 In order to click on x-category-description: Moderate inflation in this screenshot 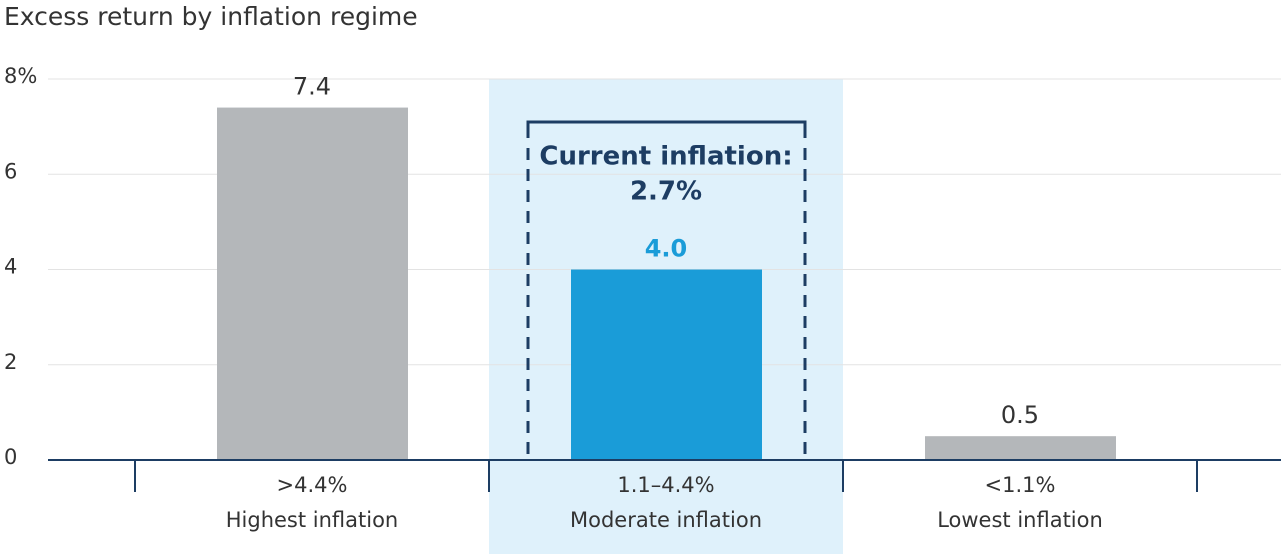, I will do `click(666, 520)`.